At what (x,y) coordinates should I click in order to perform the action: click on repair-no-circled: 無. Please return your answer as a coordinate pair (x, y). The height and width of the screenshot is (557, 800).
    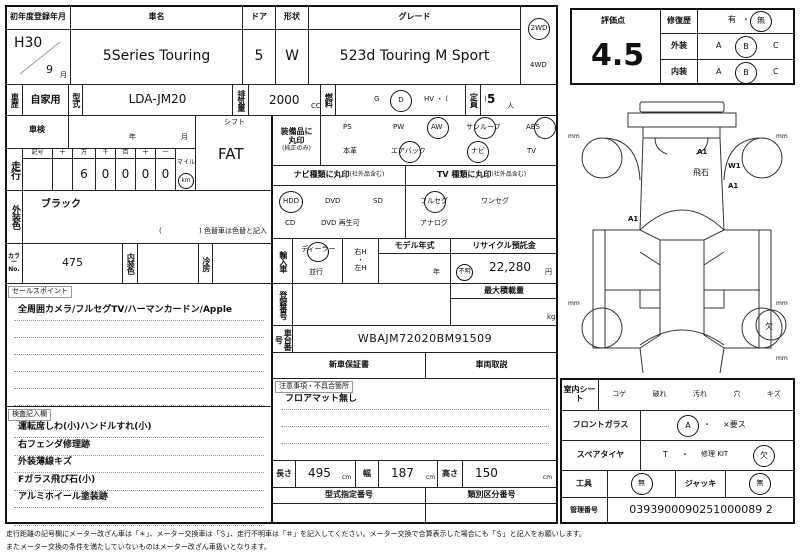
    Looking at the image, I should click on (761, 21).